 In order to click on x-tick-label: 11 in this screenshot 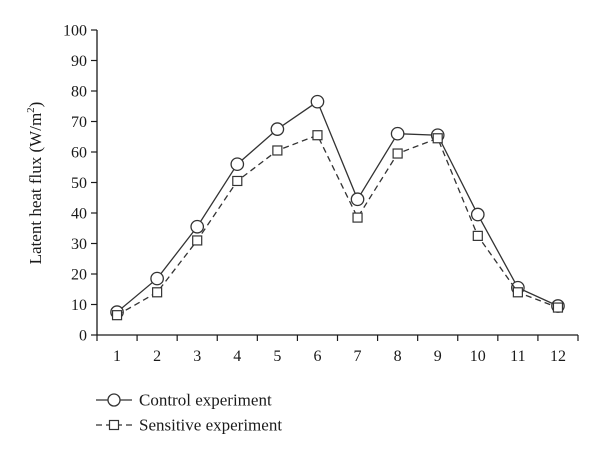, I will do `click(517, 356)`.